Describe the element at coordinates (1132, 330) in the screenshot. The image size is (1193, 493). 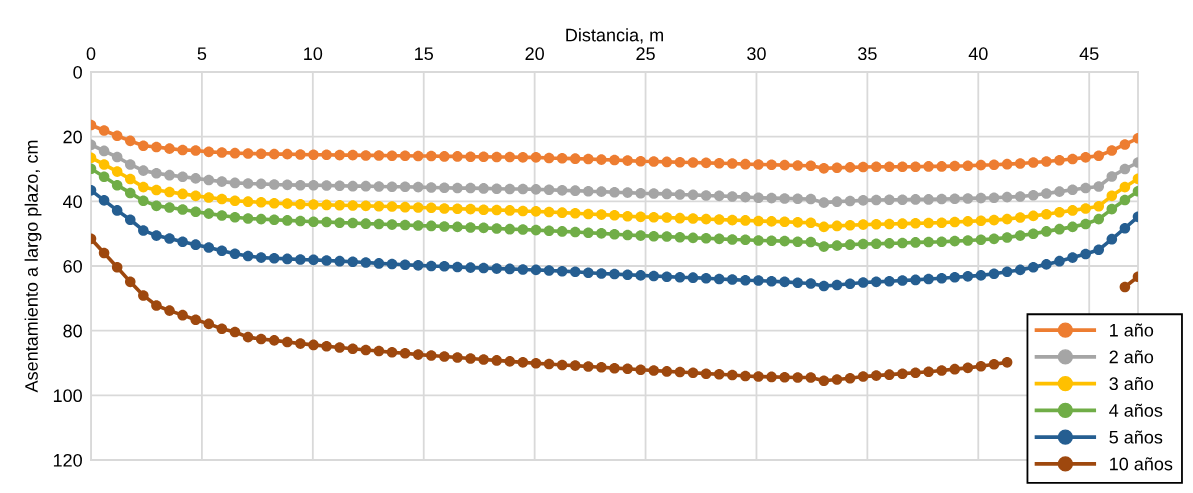
I see `legend-label: 1 año` at that location.